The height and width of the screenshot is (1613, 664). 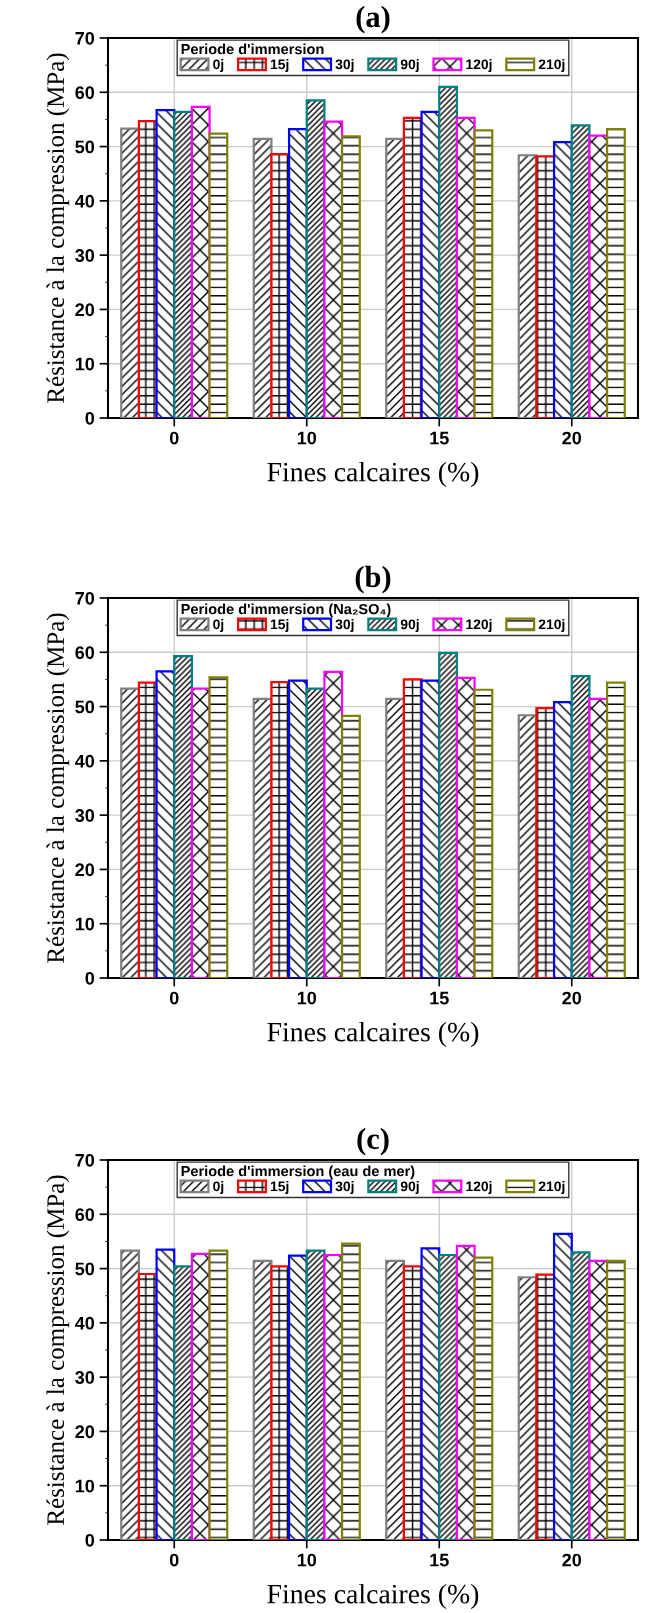 What do you see at coordinates (286, 610) in the screenshot?
I see `legend-title: Periode d'immersion (Na₂SO₄)` at bounding box center [286, 610].